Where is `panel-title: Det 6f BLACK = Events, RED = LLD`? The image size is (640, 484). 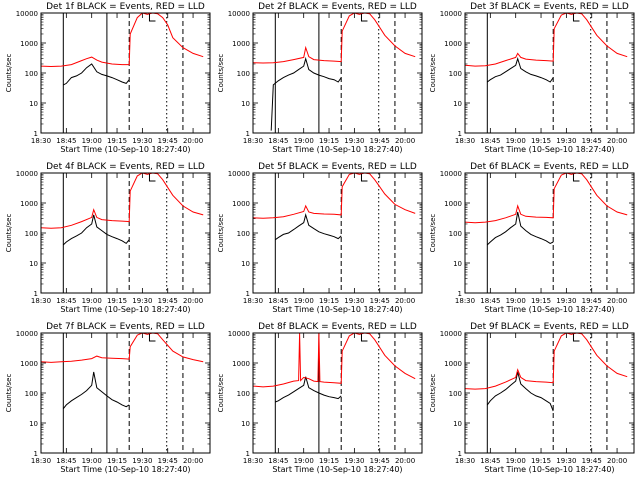
panel-title: Det 6f BLACK = Events, RED = LLD is located at coordinates (549, 167).